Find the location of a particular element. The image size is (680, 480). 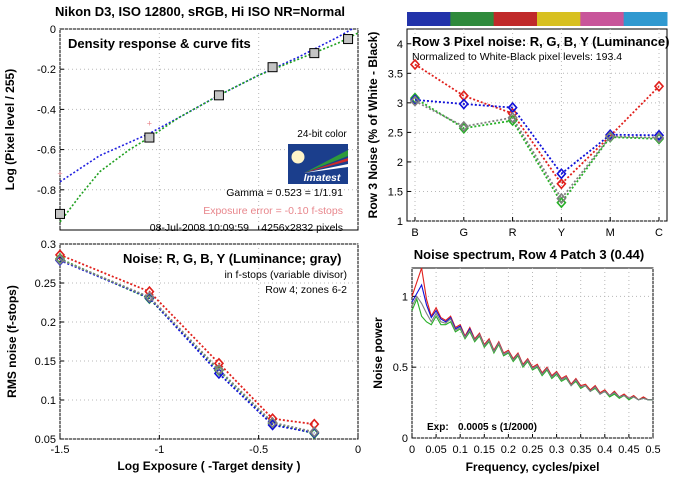

noise-ytick-label: 0.2 is located at coordinates (48, 323).